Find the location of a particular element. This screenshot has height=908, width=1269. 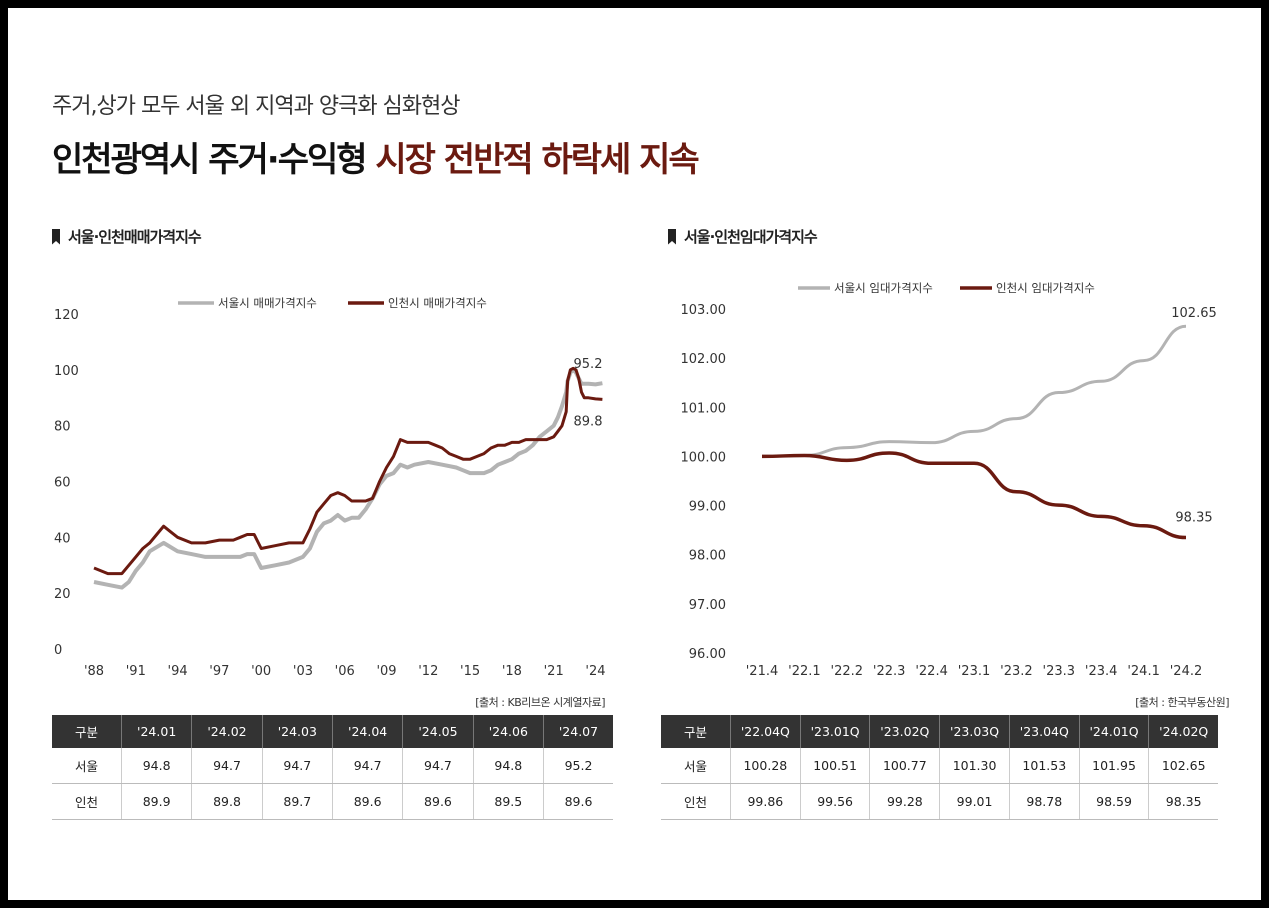

table-header-cell: '24.01 is located at coordinates (157, 731).